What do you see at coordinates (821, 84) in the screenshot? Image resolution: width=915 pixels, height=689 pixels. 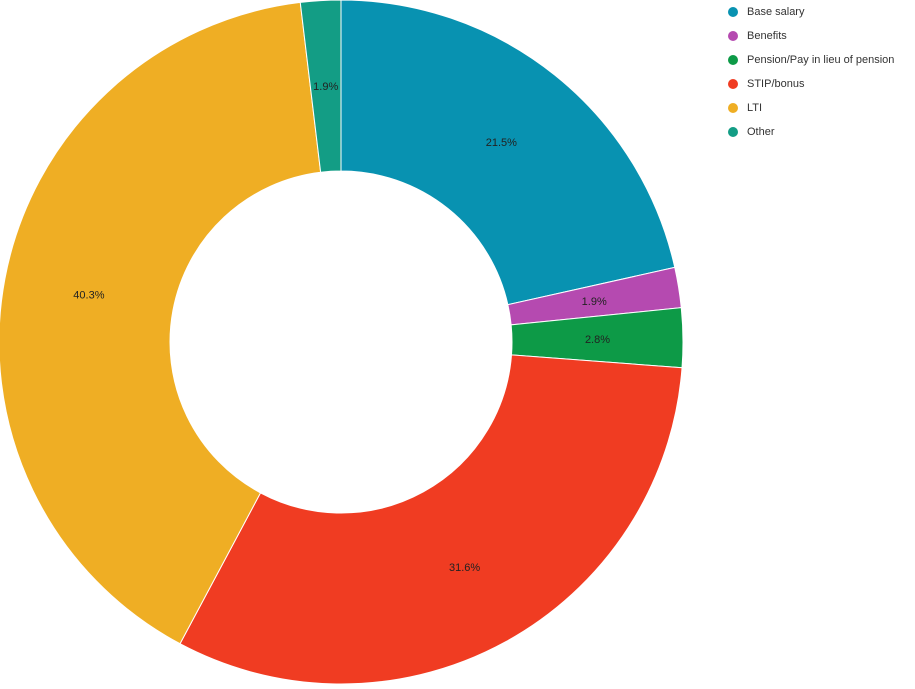 I see `legend-item-stip-bonus: STIP/bonus` at bounding box center [821, 84].